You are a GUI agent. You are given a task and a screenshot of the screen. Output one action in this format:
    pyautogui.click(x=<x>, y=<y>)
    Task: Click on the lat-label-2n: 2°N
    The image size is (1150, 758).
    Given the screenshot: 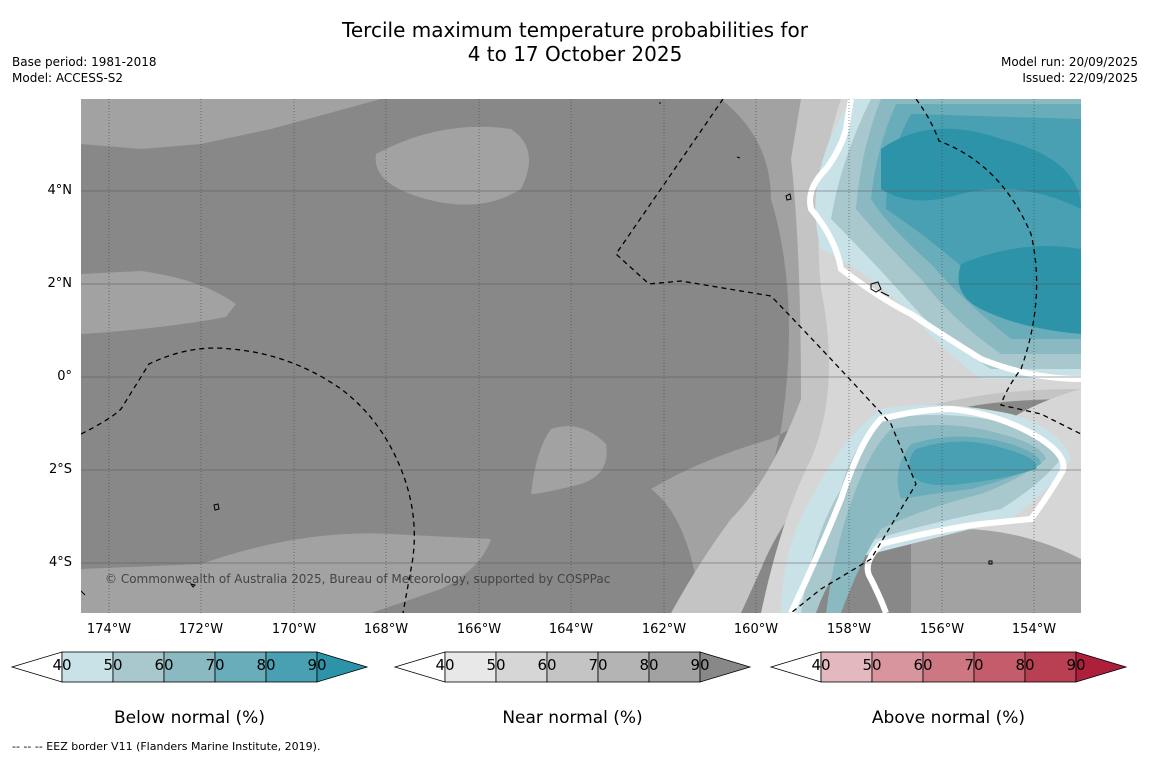 What is the action you would take?
    pyautogui.click(x=60, y=283)
    